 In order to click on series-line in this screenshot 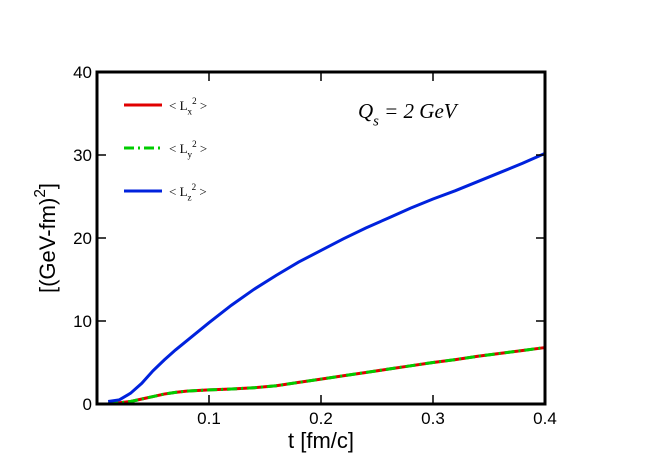, I will do `click(327, 375)`.